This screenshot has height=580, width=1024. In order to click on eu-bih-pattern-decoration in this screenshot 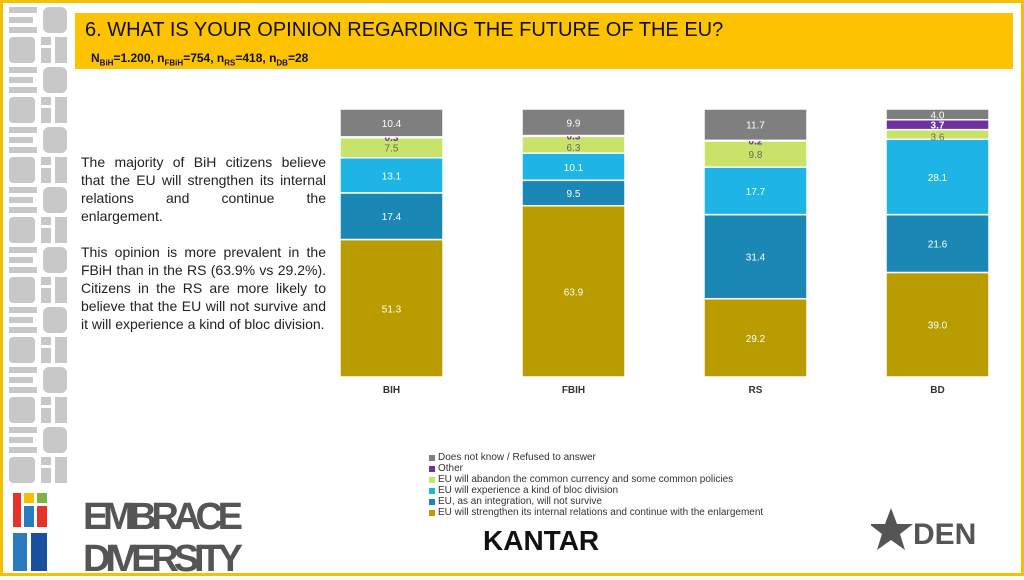, I will do `click(38, 245)`.